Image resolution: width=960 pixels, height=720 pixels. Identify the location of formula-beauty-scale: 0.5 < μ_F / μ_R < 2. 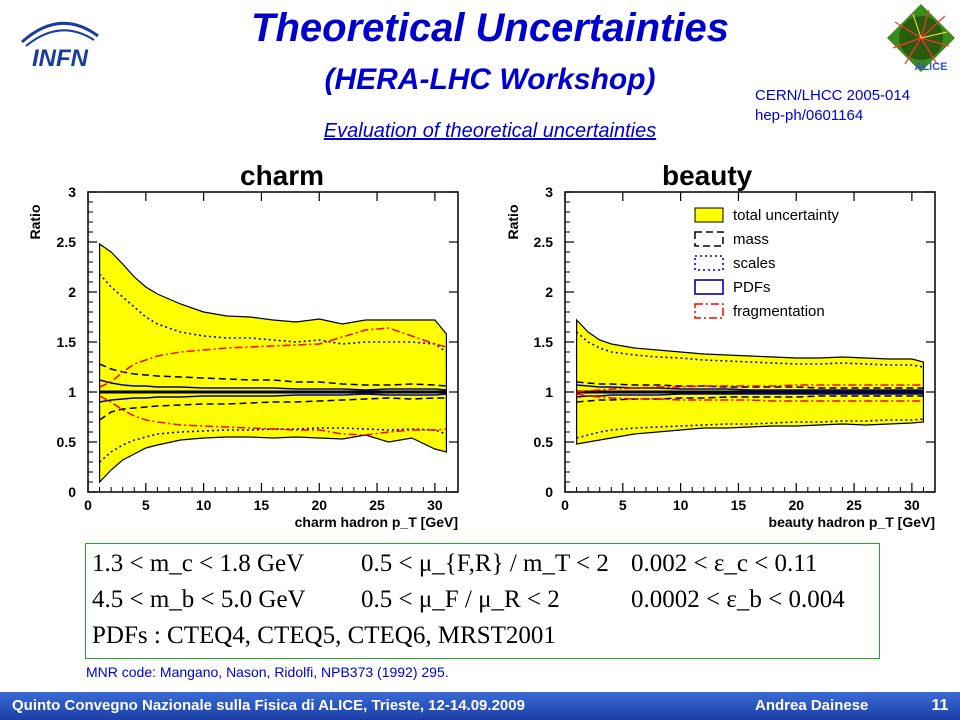
(460, 599).